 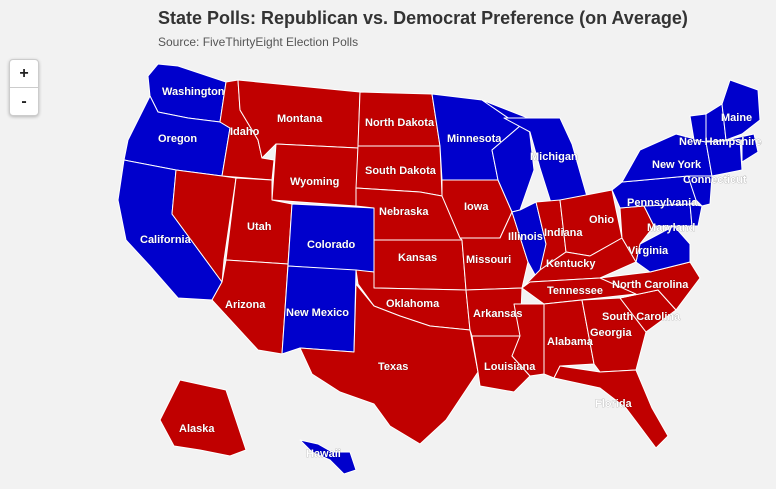 What do you see at coordinates (614, 404) in the screenshot?
I see `state-label-fl: Florida` at bounding box center [614, 404].